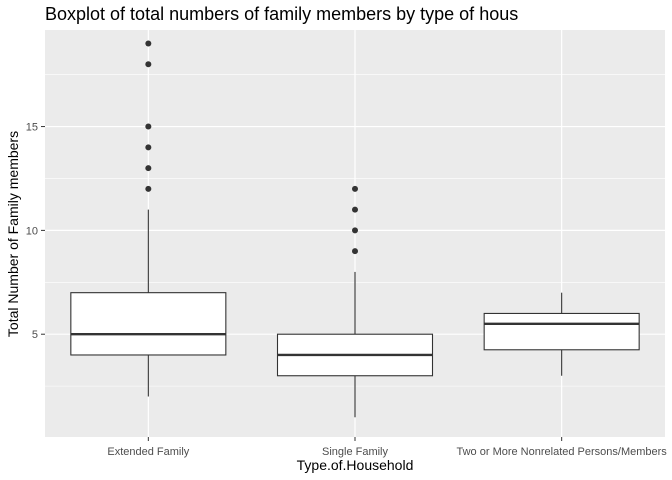 Image resolution: width=672 pixels, height=480 pixels. What do you see at coordinates (32, 231) in the screenshot?
I see `y-tick-label: 10` at bounding box center [32, 231].